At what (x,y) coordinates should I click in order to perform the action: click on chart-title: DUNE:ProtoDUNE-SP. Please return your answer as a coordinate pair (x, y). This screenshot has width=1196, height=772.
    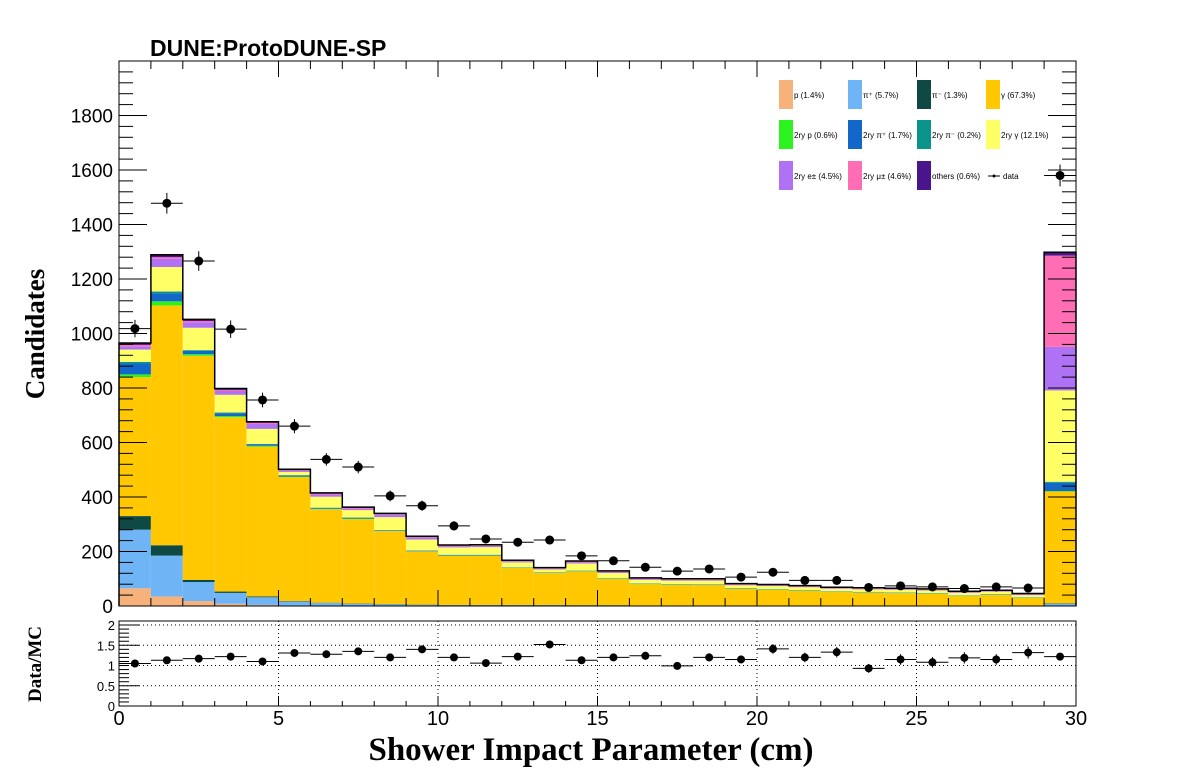
    Looking at the image, I should click on (268, 48).